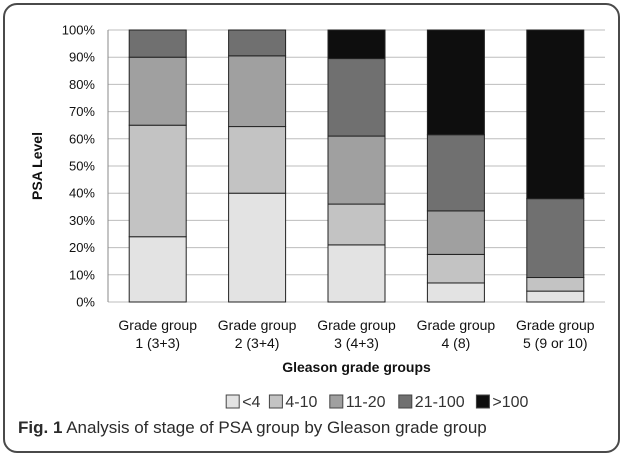 The width and height of the screenshot is (627, 459). I want to click on legend-label: 21-100, so click(440, 402).